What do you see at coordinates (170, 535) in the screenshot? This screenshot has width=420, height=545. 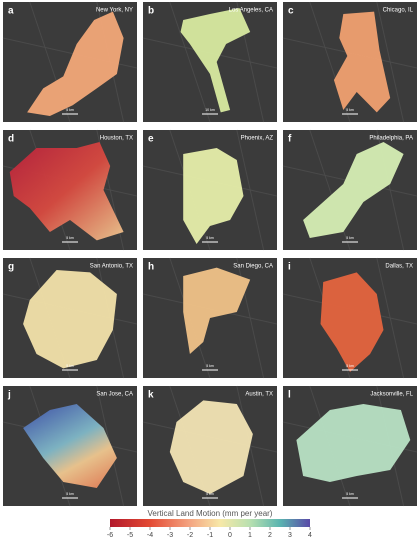 I see `colorbar-tick-label: -3` at bounding box center [170, 535].